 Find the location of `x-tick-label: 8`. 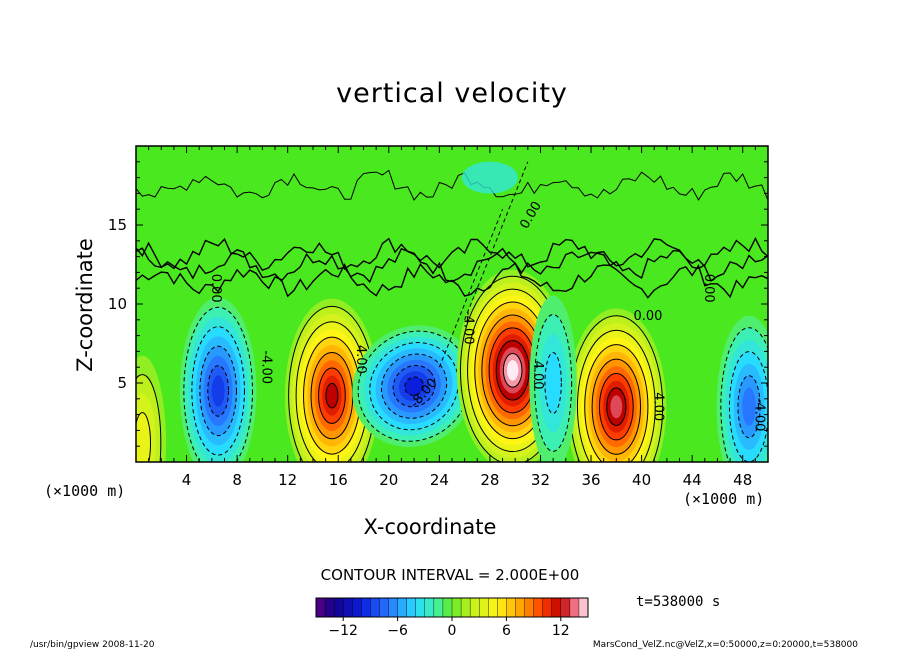

x-tick-label: 8 is located at coordinates (237, 480).